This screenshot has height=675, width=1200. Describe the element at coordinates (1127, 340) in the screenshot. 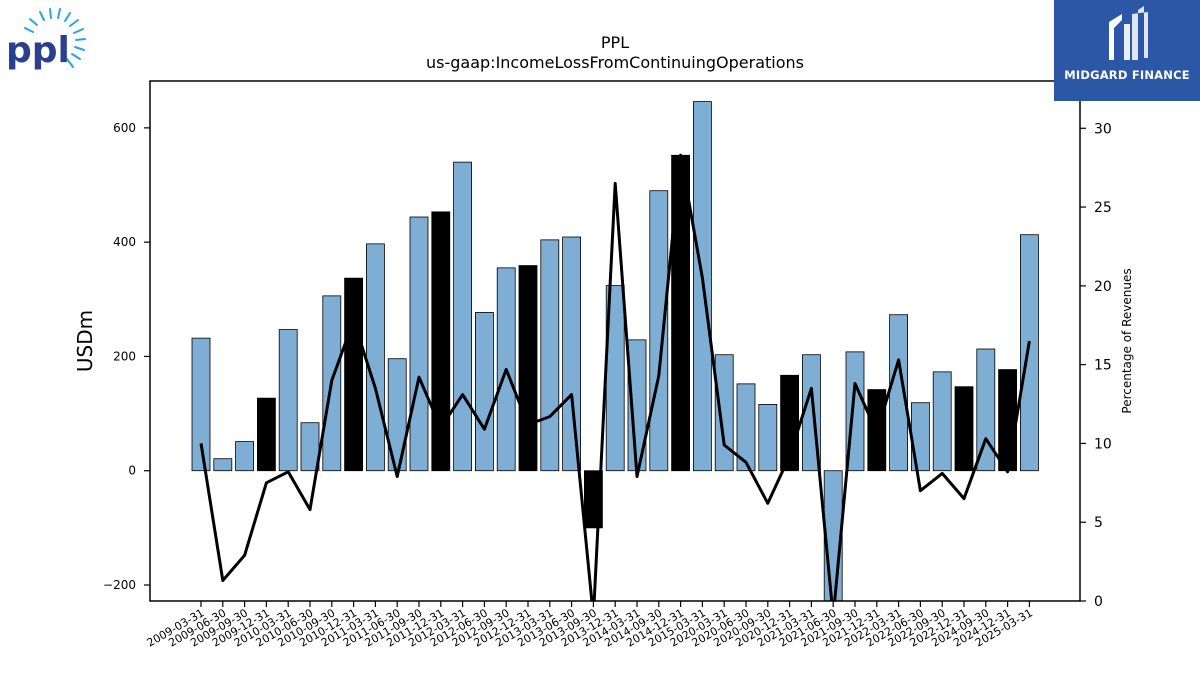

I see `y2-axis-label: Percentage of Revenues` at that location.